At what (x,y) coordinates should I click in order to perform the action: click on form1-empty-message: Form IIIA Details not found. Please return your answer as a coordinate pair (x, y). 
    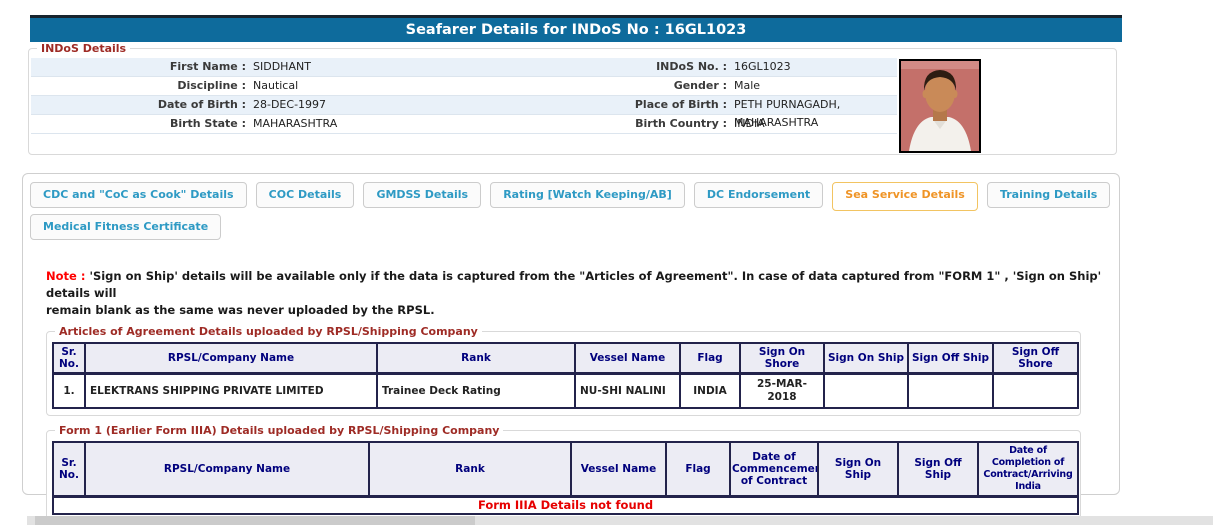
    Looking at the image, I should click on (565, 505).